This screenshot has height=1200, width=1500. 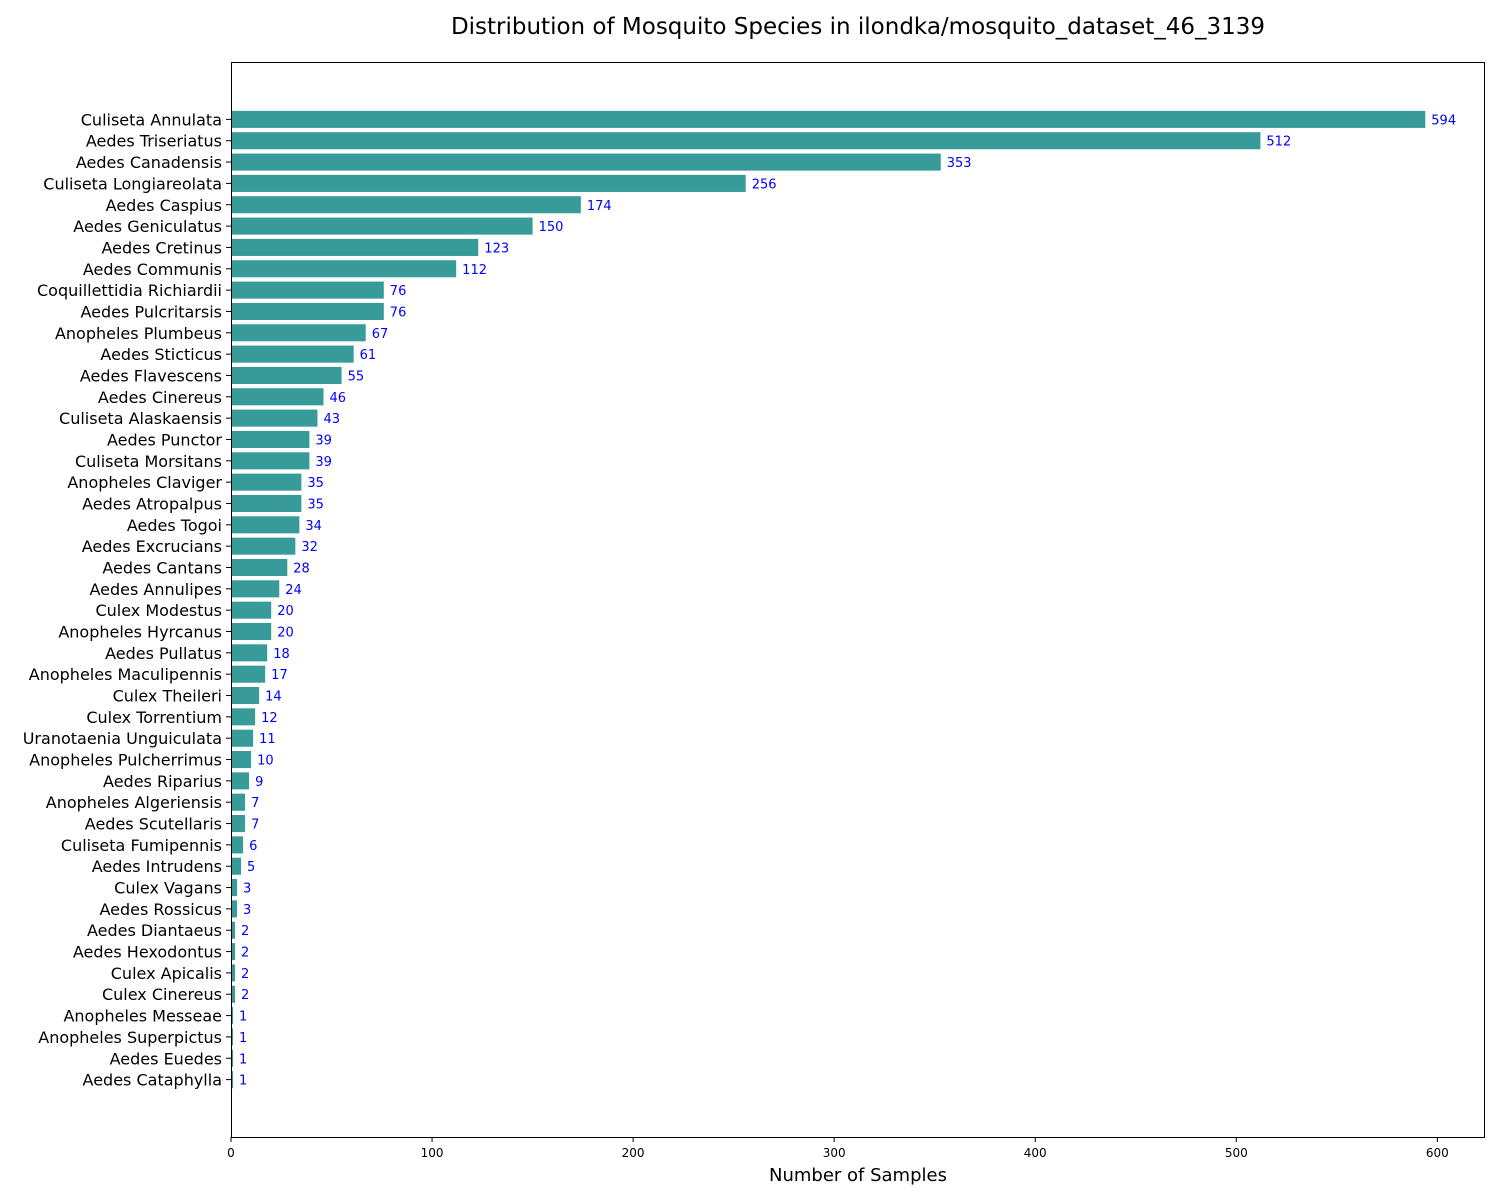 I want to click on y-tick-label: Anopheles Claviger, so click(x=144, y=482).